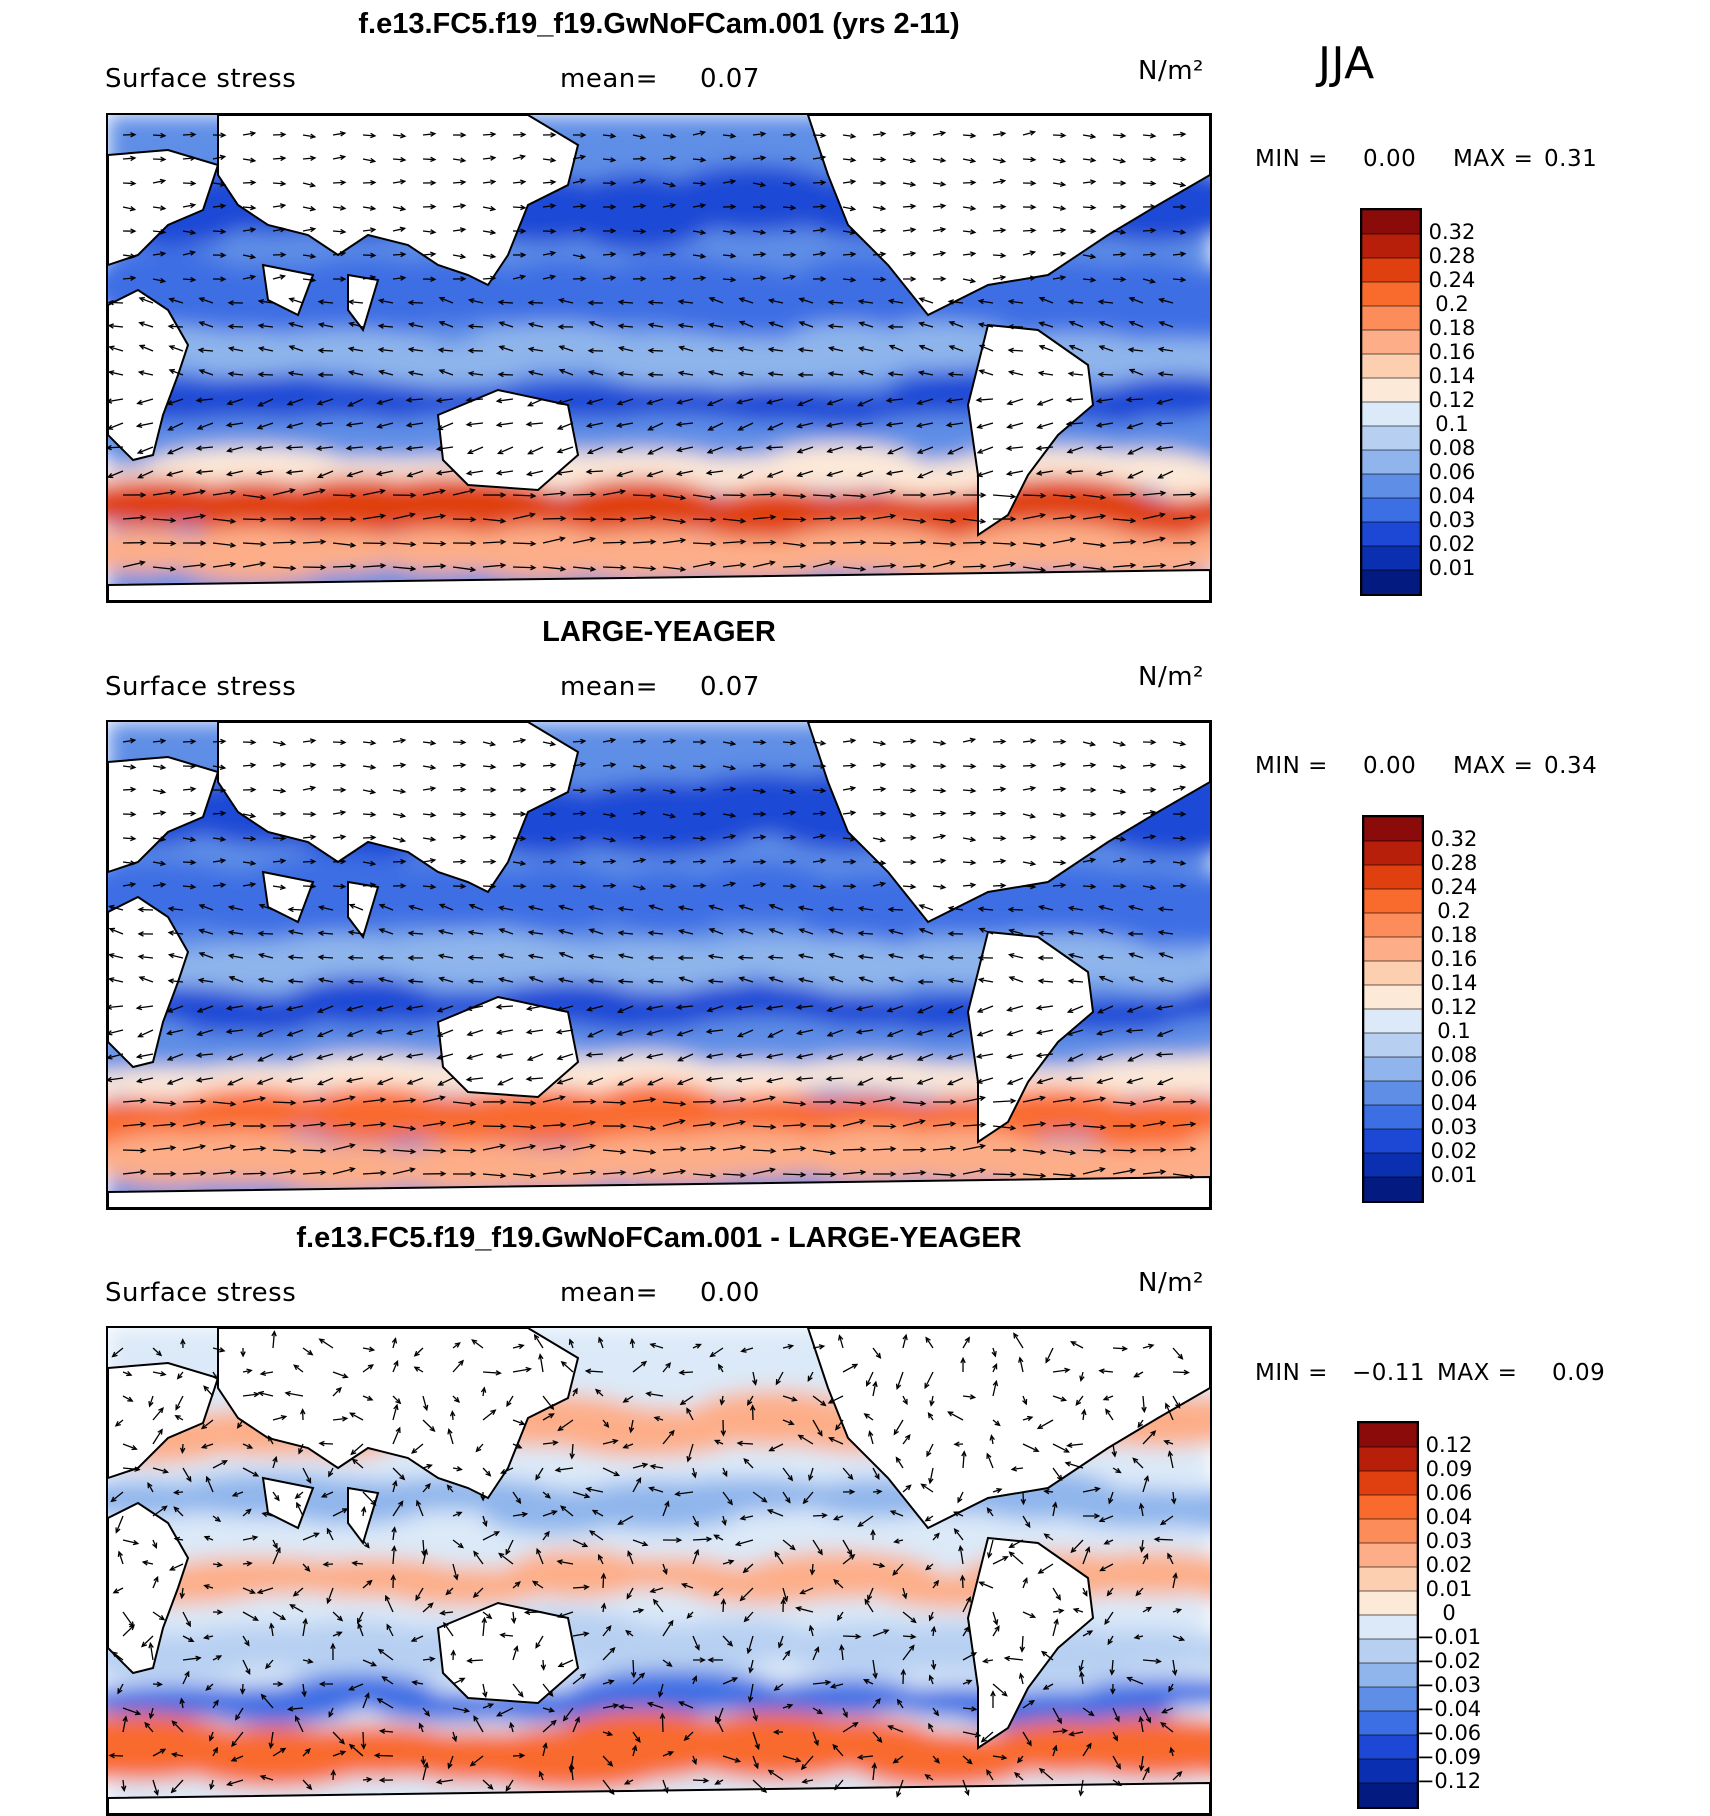  What do you see at coordinates (200, 79) in the screenshot?
I see `panel-1-variable: Surface stress` at bounding box center [200, 79].